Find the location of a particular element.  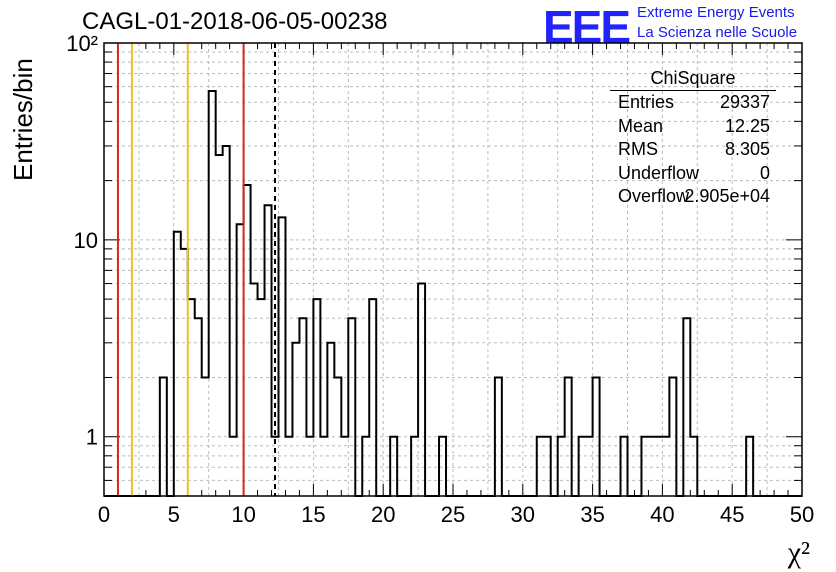

stats-label: RMS is located at coordinates (638, 149).